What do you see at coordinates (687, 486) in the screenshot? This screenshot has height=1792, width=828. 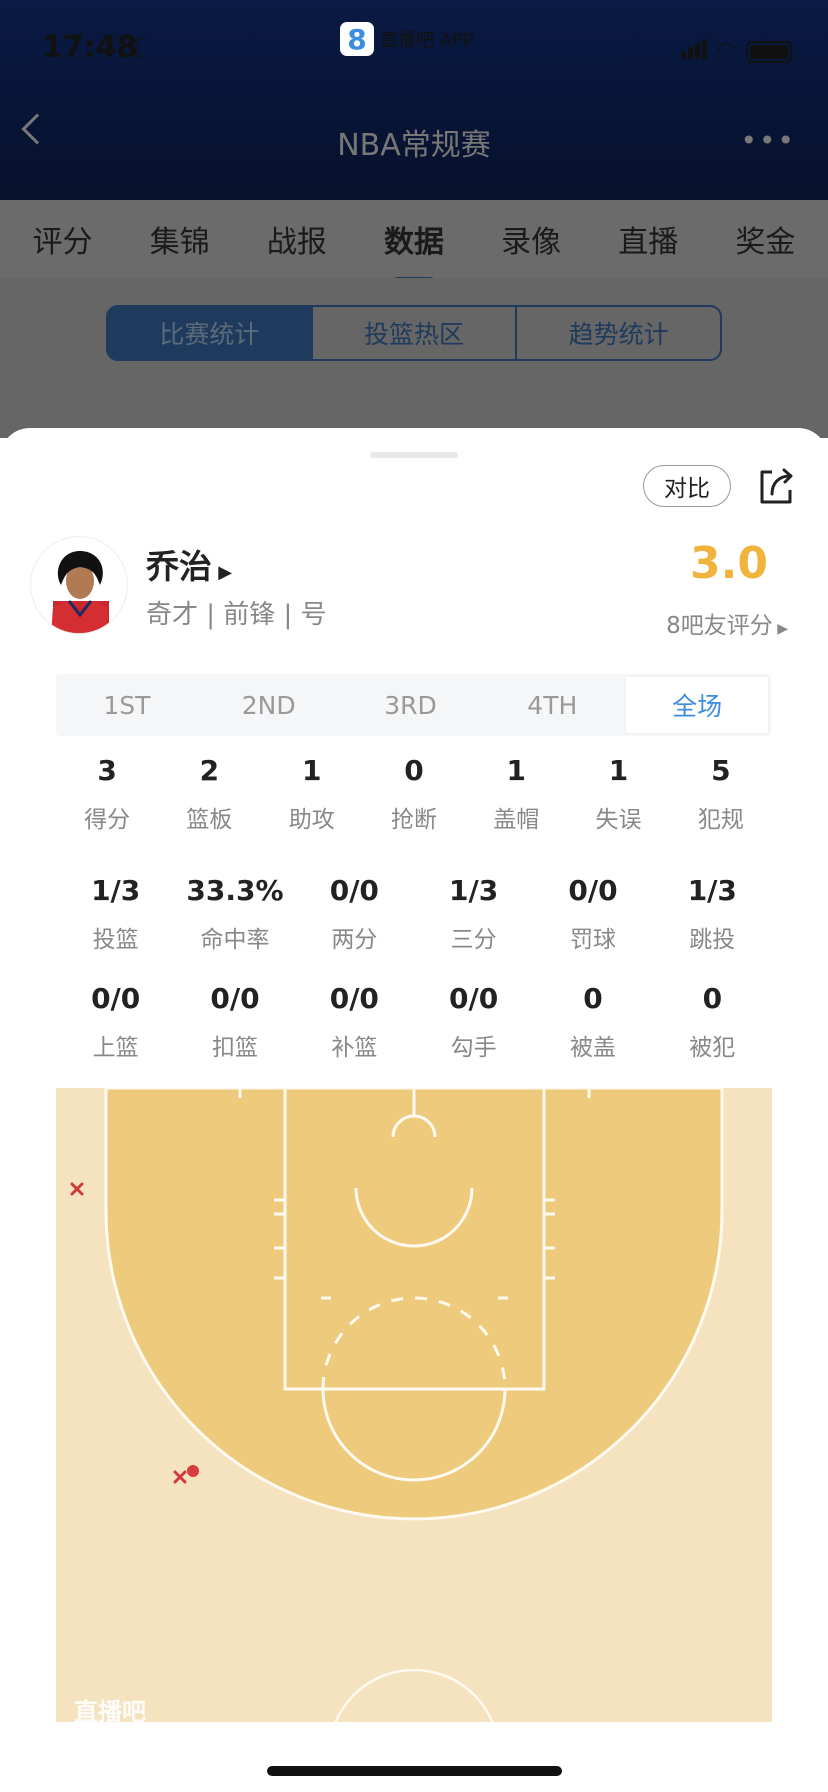 I see `compare-button: 对比` at bounding box center [687, 486].